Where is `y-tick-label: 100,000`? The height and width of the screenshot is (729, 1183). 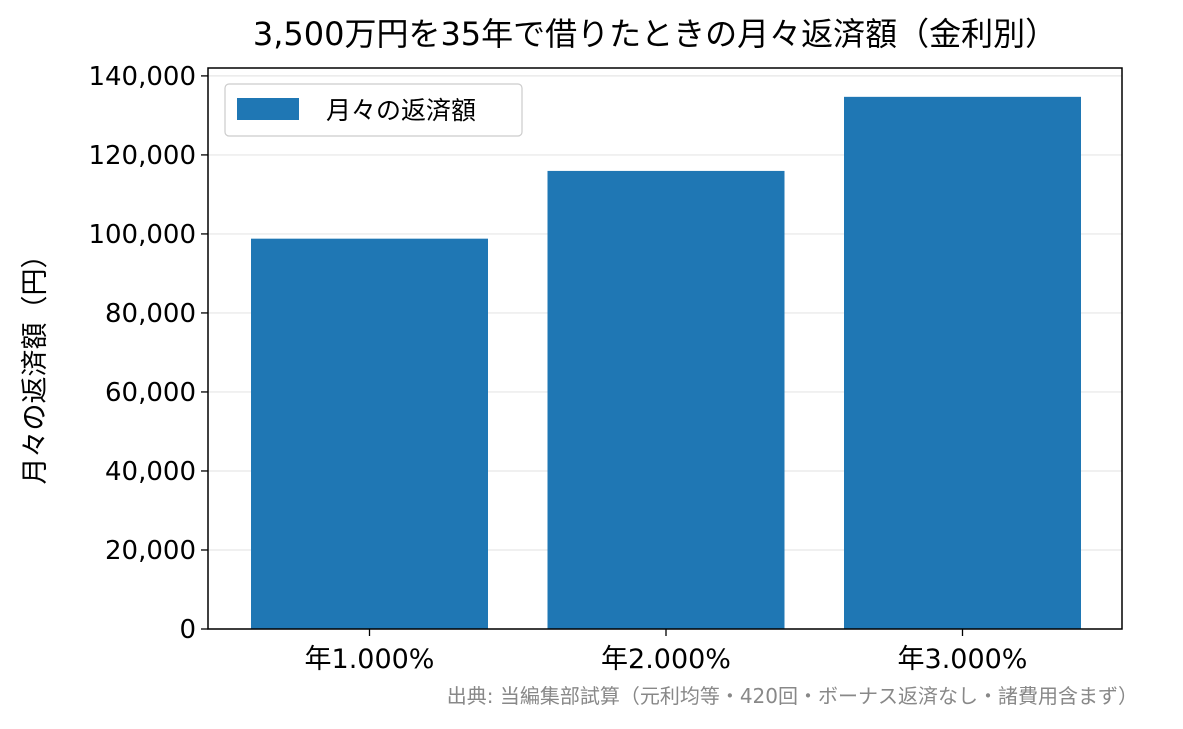 y-tick-label: 100,000 is located at coordinates (142, 235).